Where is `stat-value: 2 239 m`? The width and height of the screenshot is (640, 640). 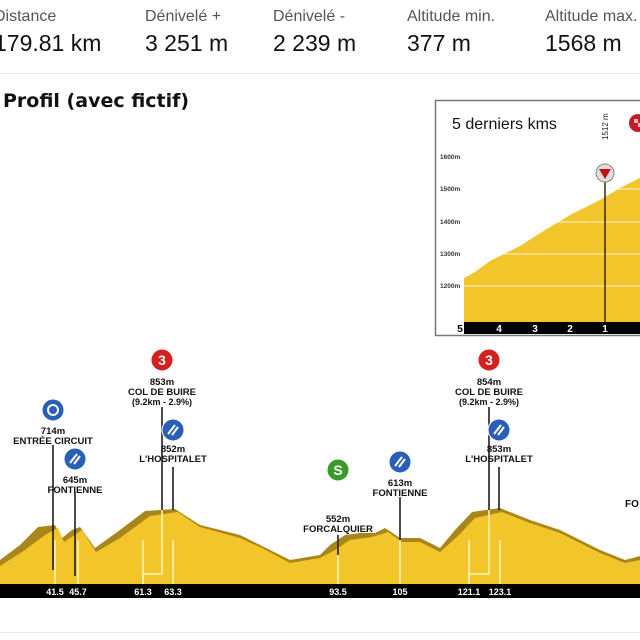
stat-value: 2 239 m is located at coordinates (315, 43).